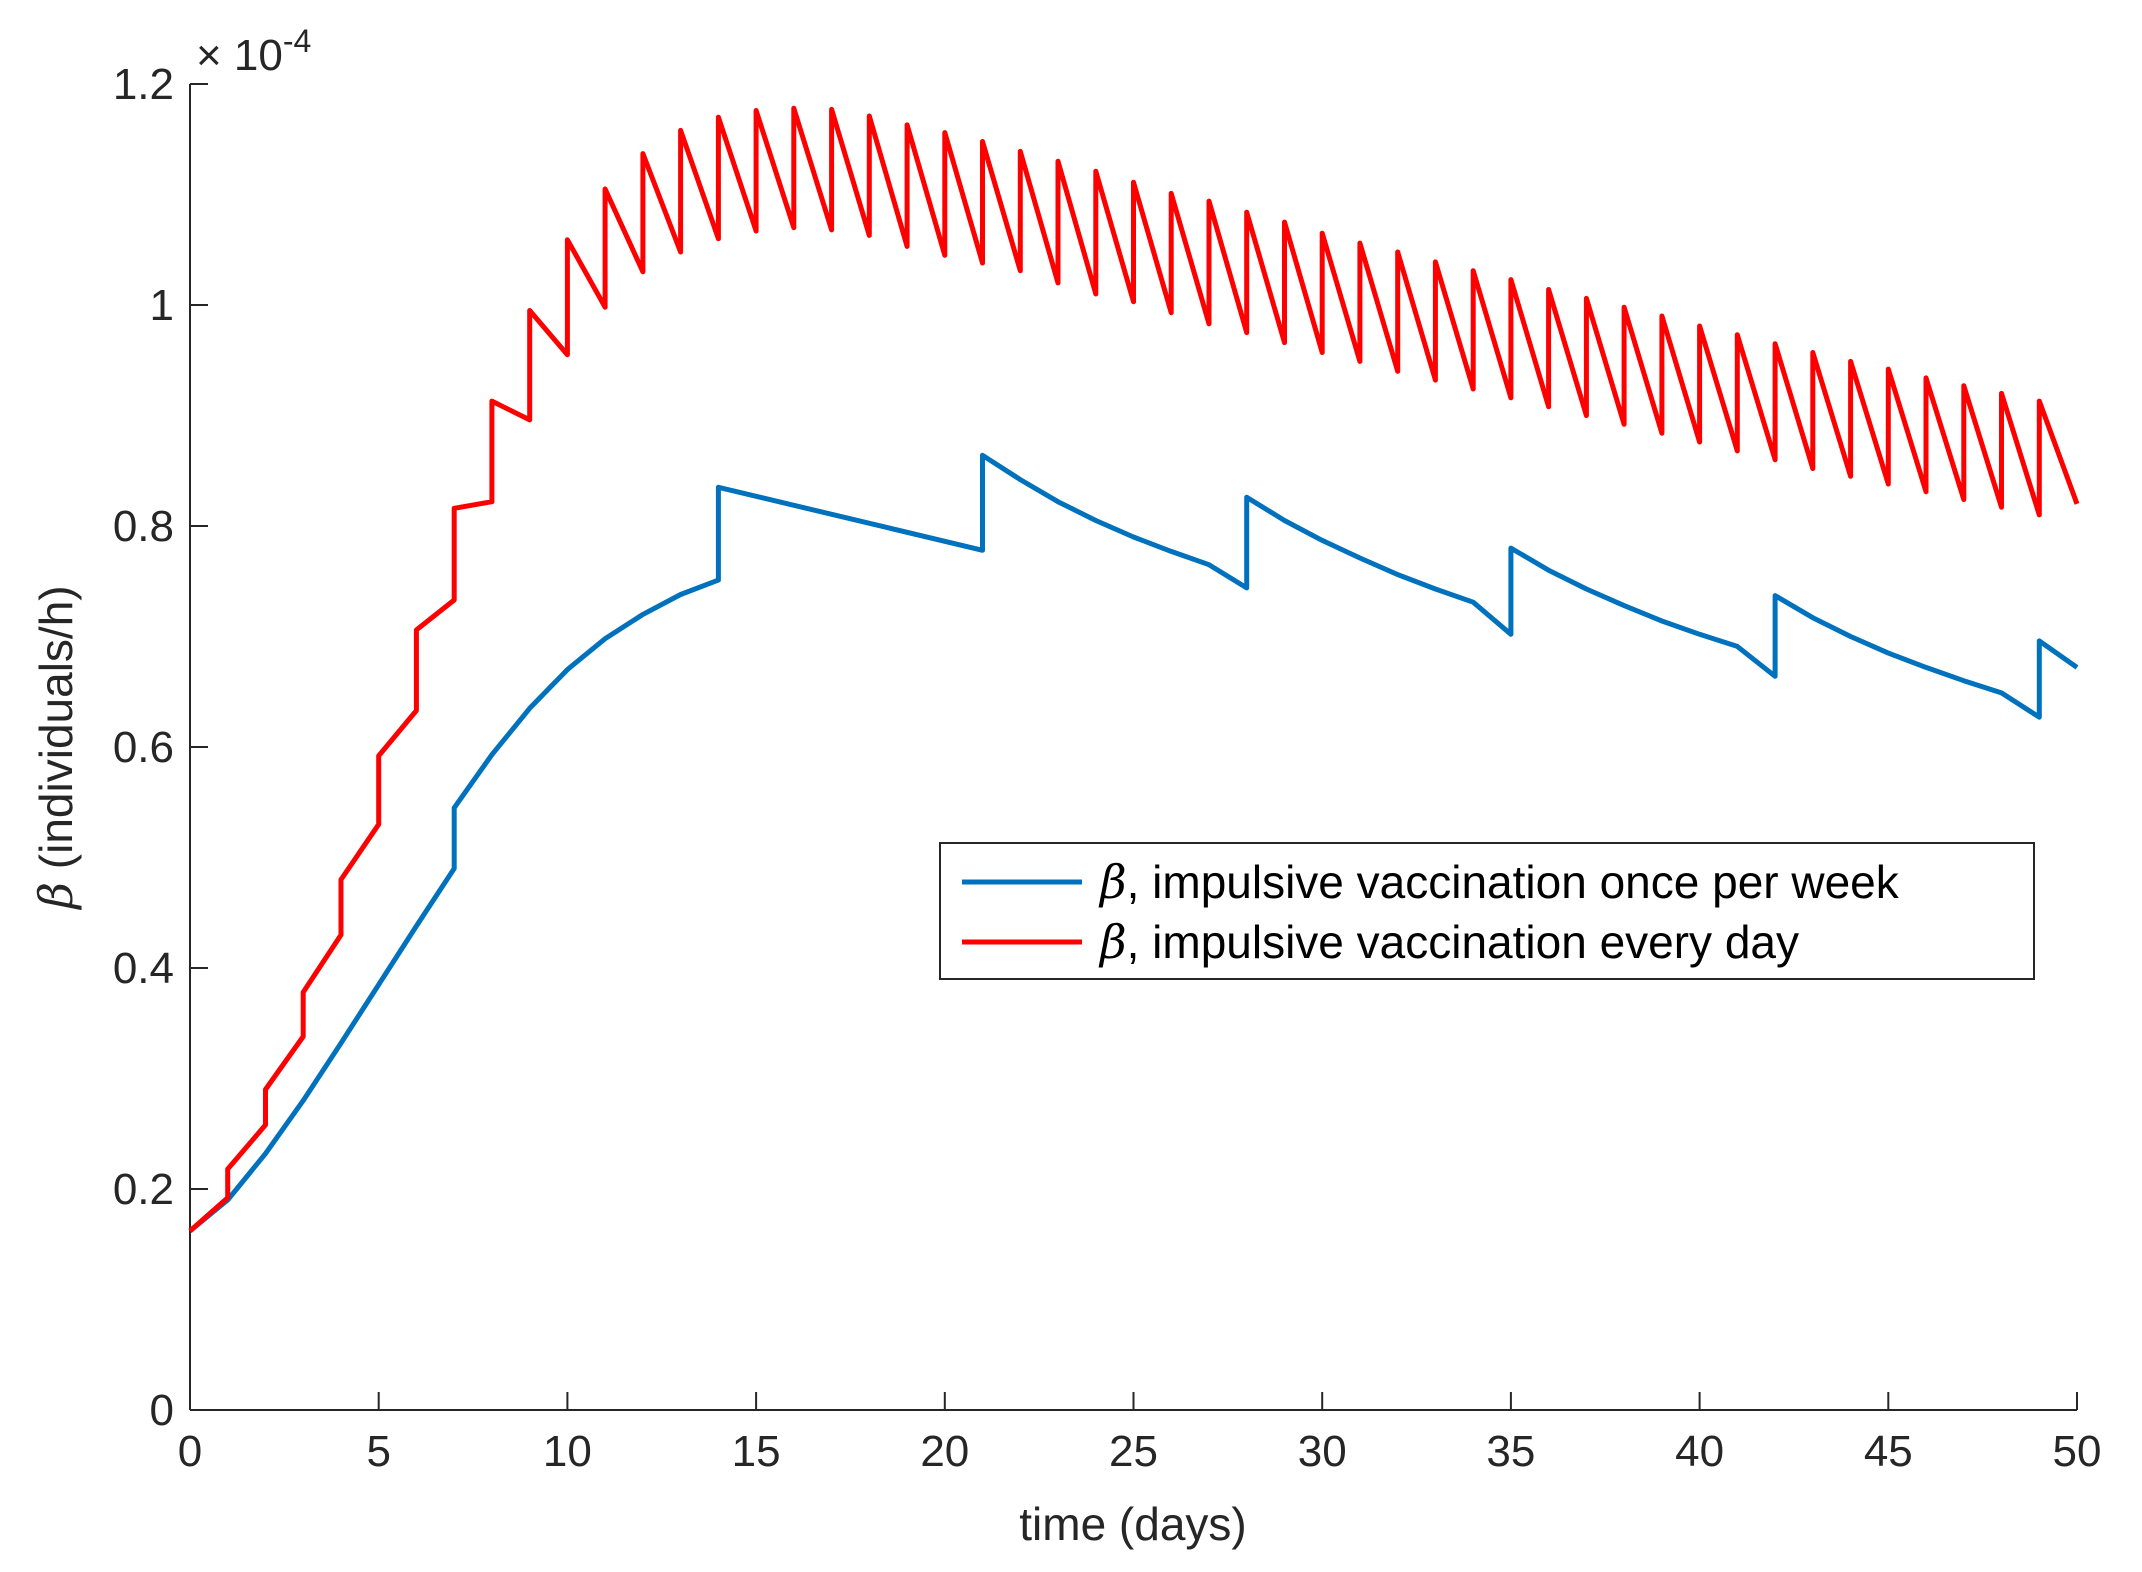 The width and height of the screenshot is (2142, 1572). I want to click on x-tick-label: 30, so click(1322, 1451).